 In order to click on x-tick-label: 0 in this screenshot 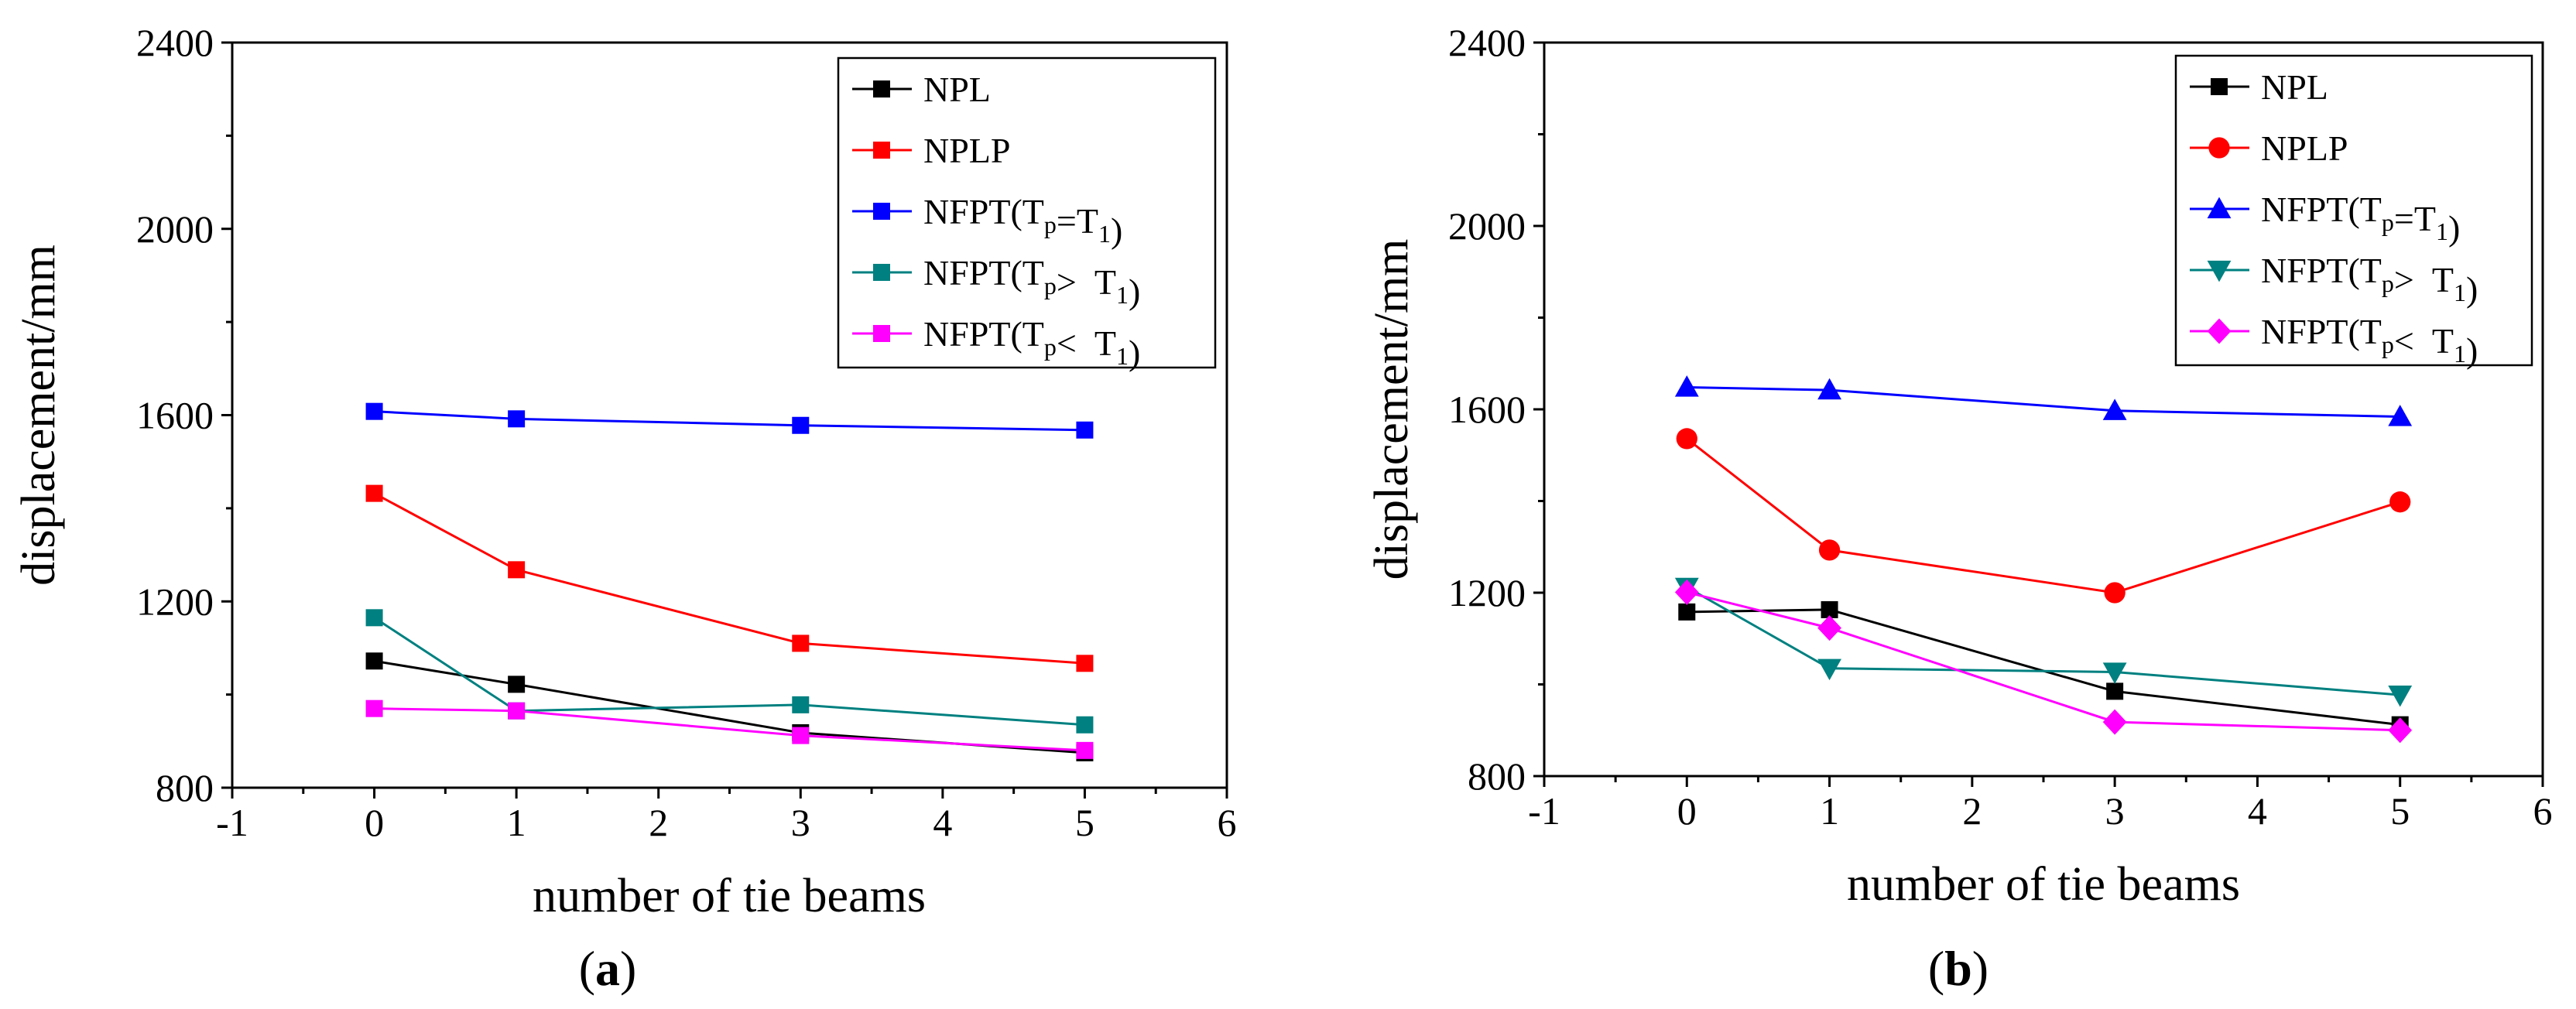, I will do `click(1687, 811)`.